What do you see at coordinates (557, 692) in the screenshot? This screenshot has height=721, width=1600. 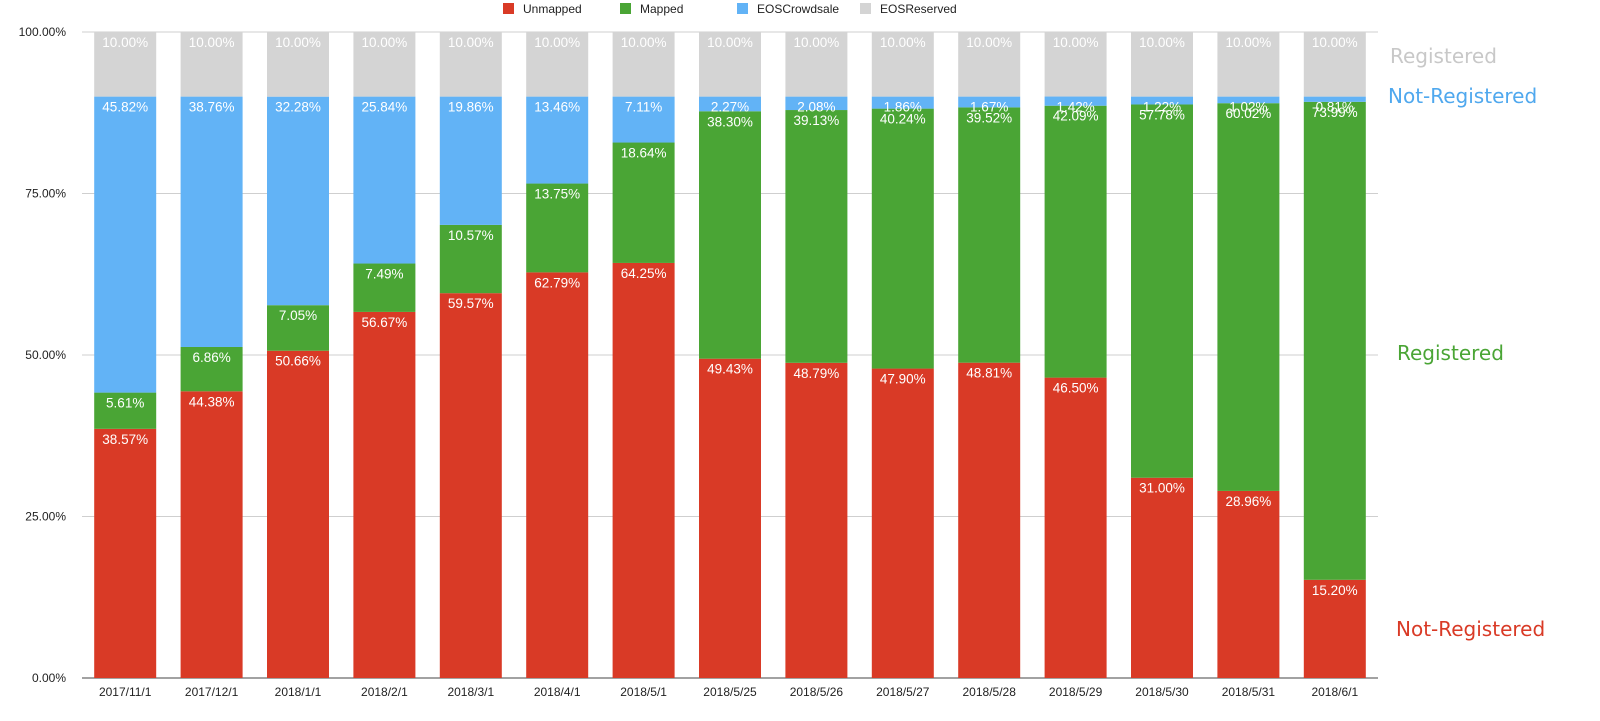 I see `x-tick-label: 2018/4/1` at bounding box center [557, 692].